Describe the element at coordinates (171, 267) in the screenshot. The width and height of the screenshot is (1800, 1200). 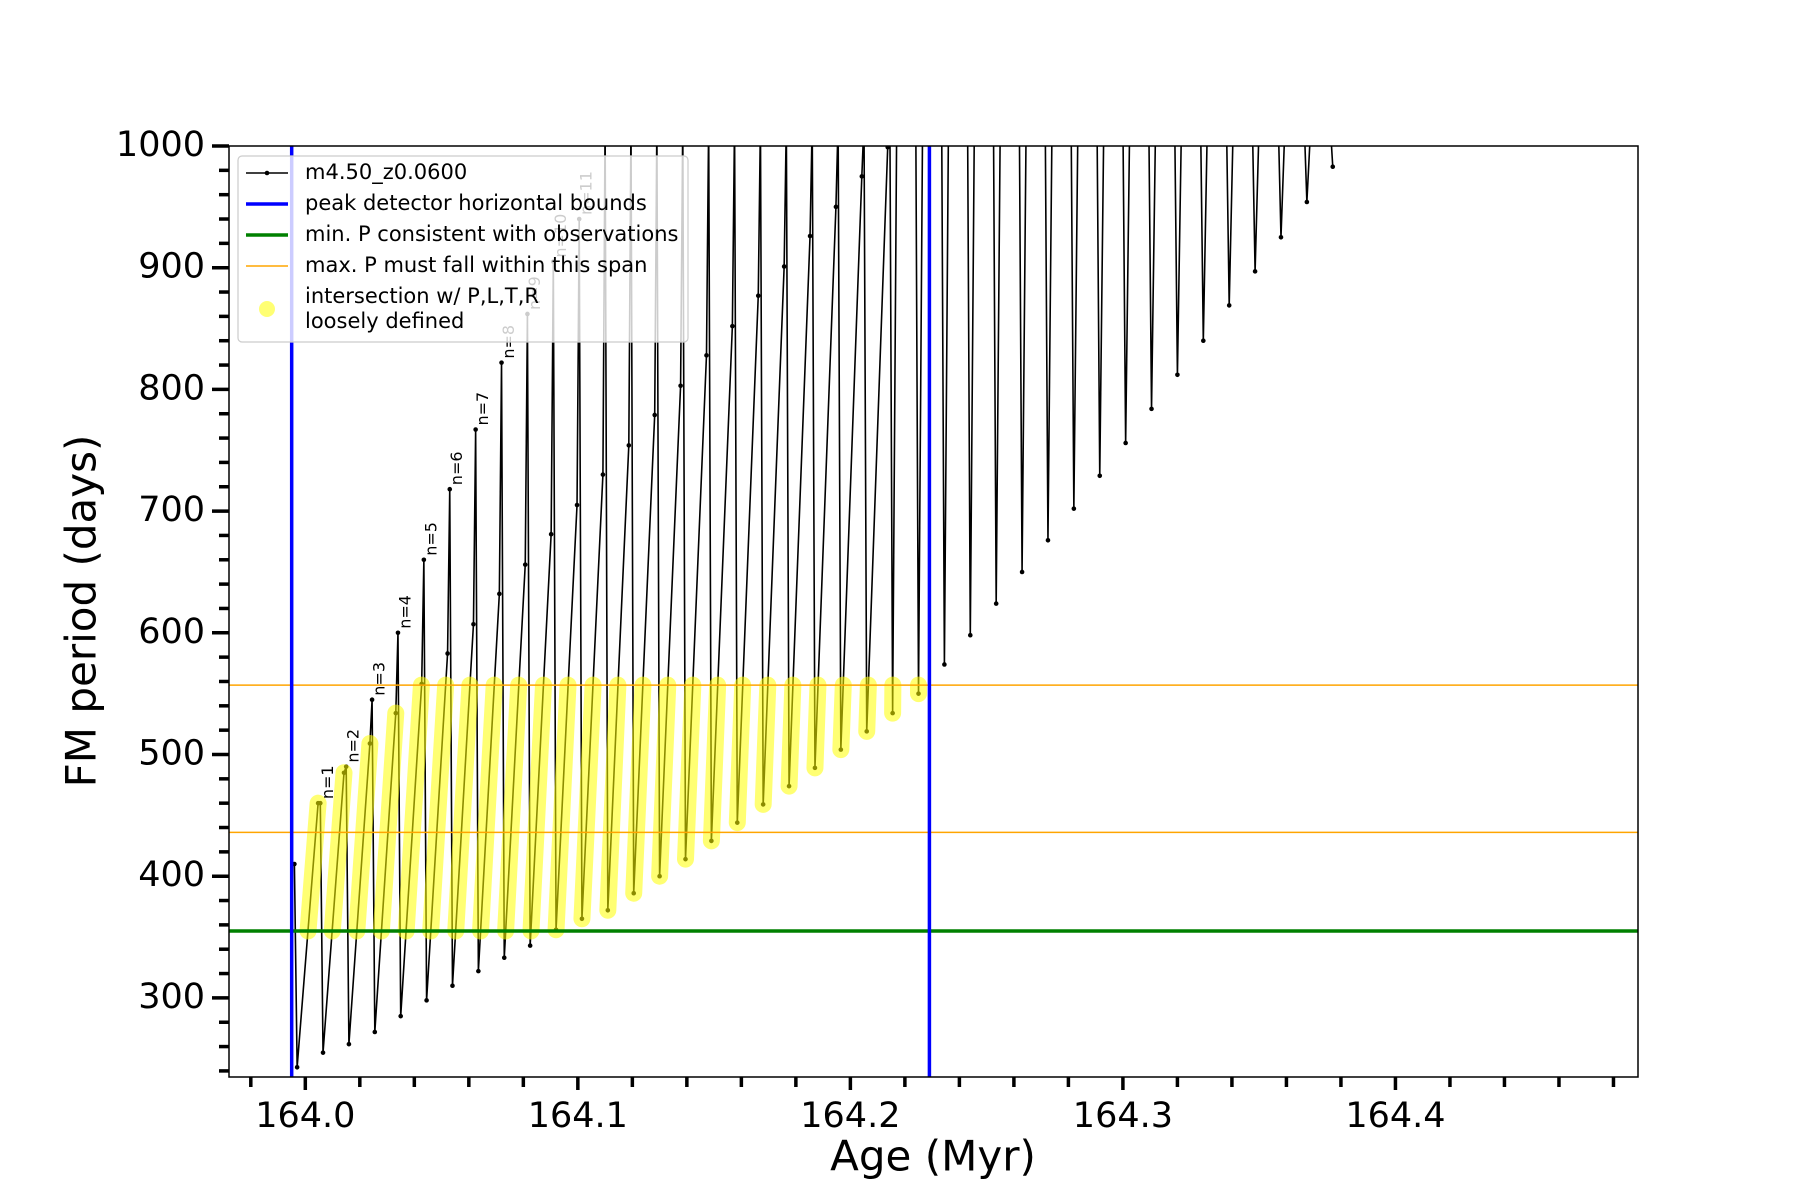
I see `y-tick-label: 900` at that location.